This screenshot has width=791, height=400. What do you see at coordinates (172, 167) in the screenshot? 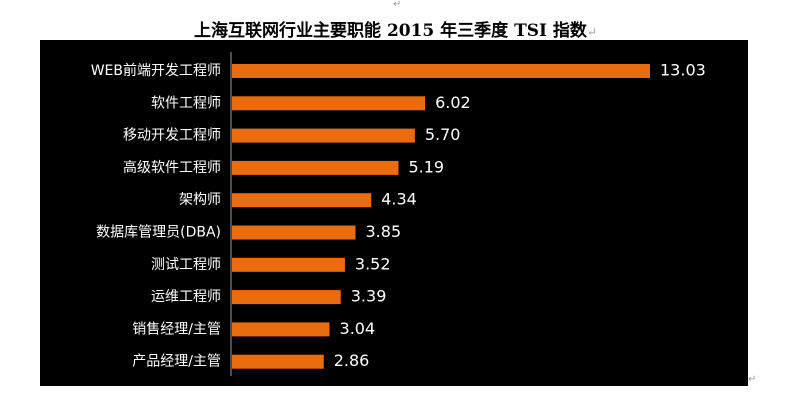
I see `category-label: 高级软件工程师` at bounding box center [172, 167].